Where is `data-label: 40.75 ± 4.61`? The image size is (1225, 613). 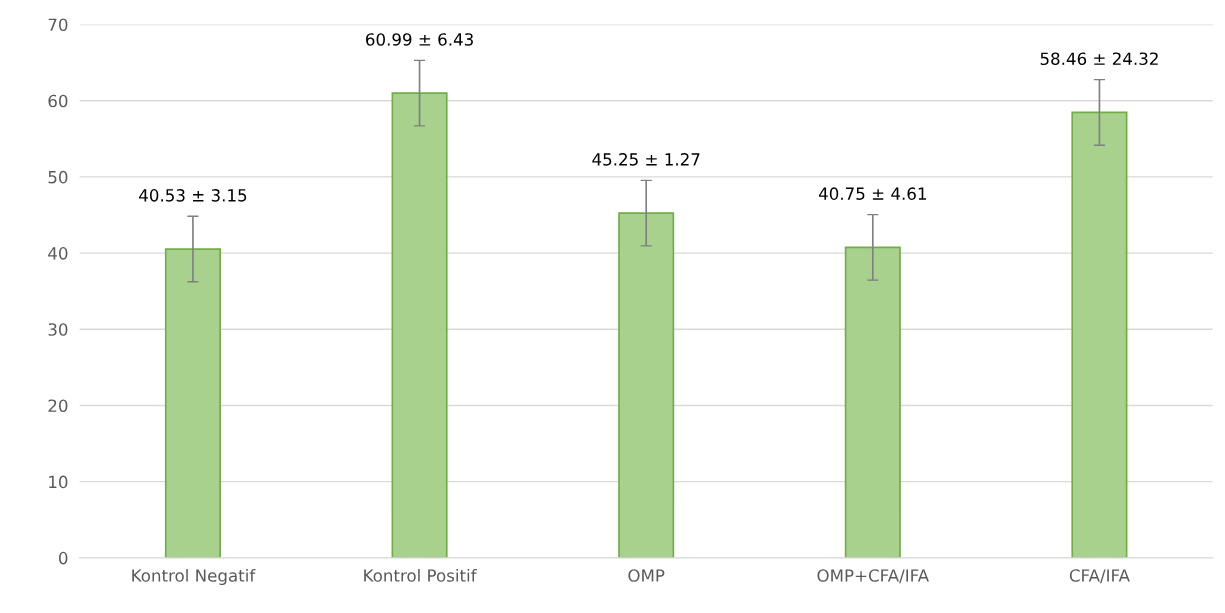
data-label: 40.75 ± 4.61 is located at coordinates (872, 193).